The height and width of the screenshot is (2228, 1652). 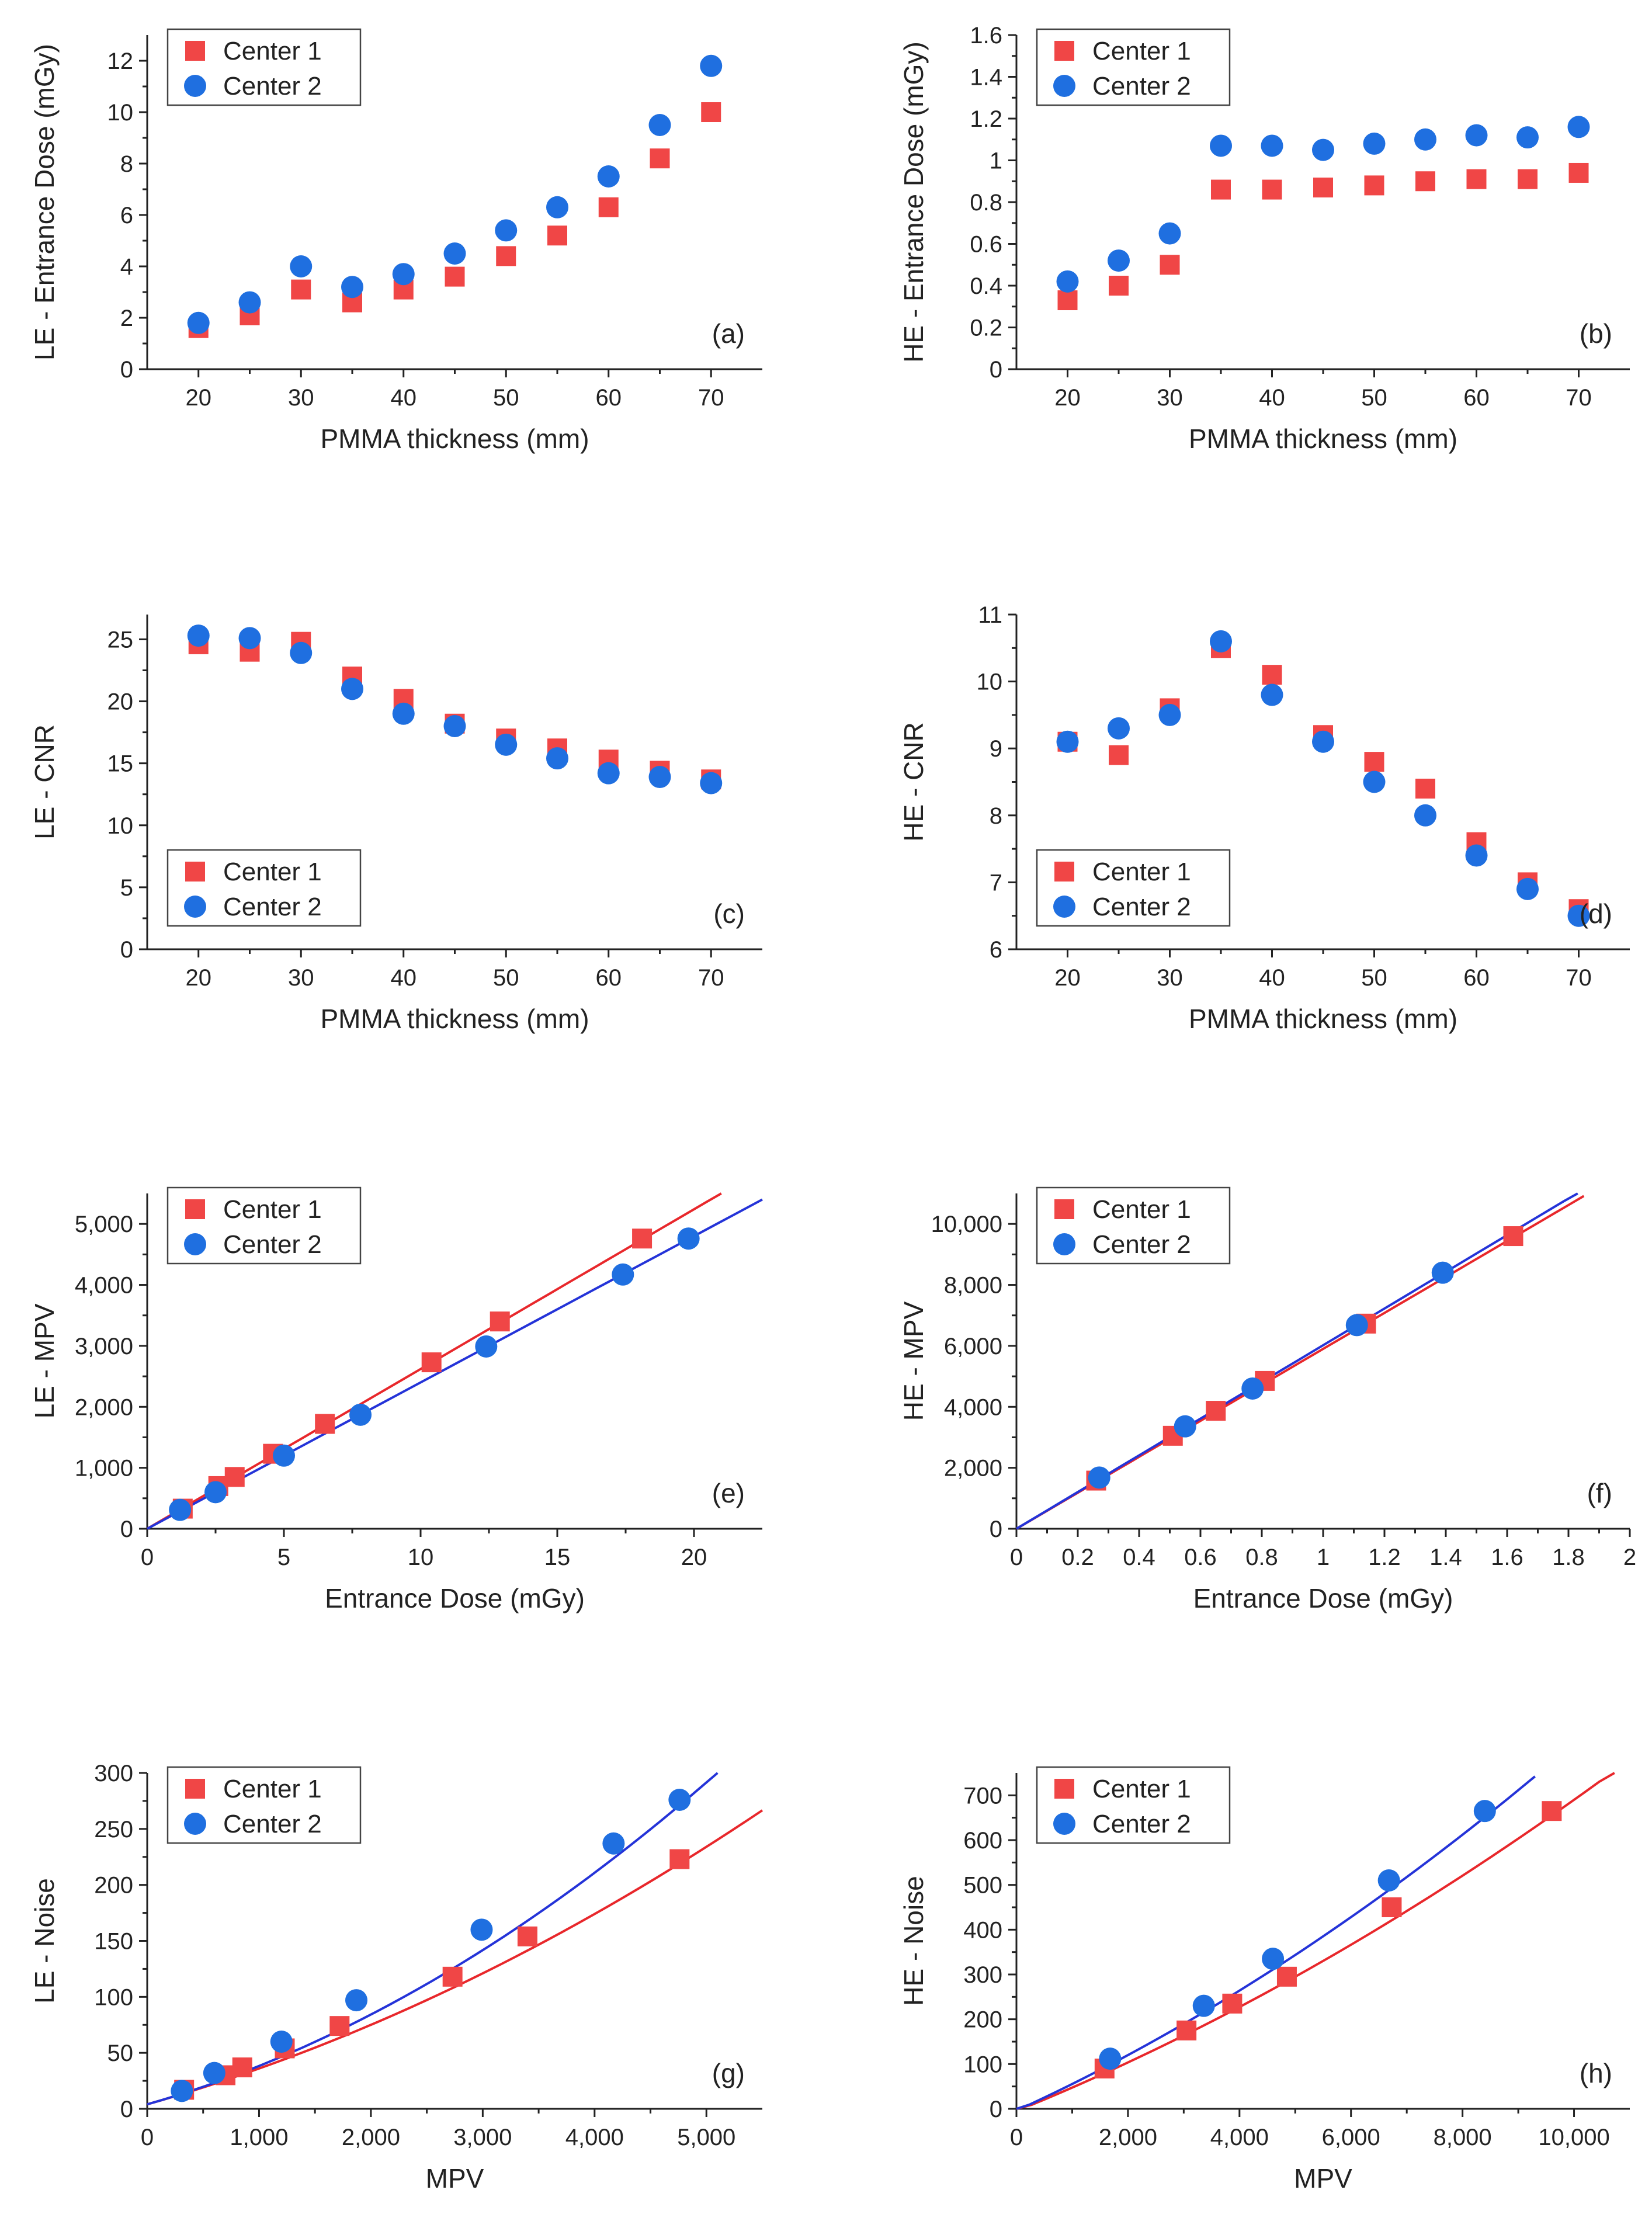 I want to click on panel-label: (b), so click(x=1596, y=333).